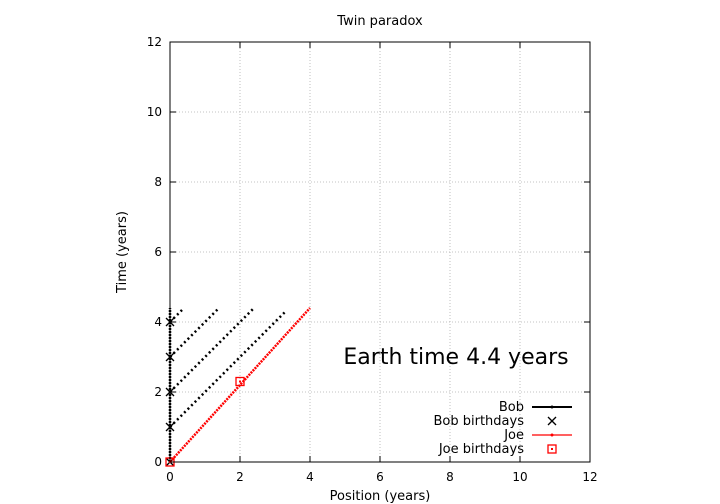 Image resolution: width=720 pixels, height=504 pixels. Describe the element at coordinates (158, 392) in the screenshot. I see `y-tick-label: 2` at that location.